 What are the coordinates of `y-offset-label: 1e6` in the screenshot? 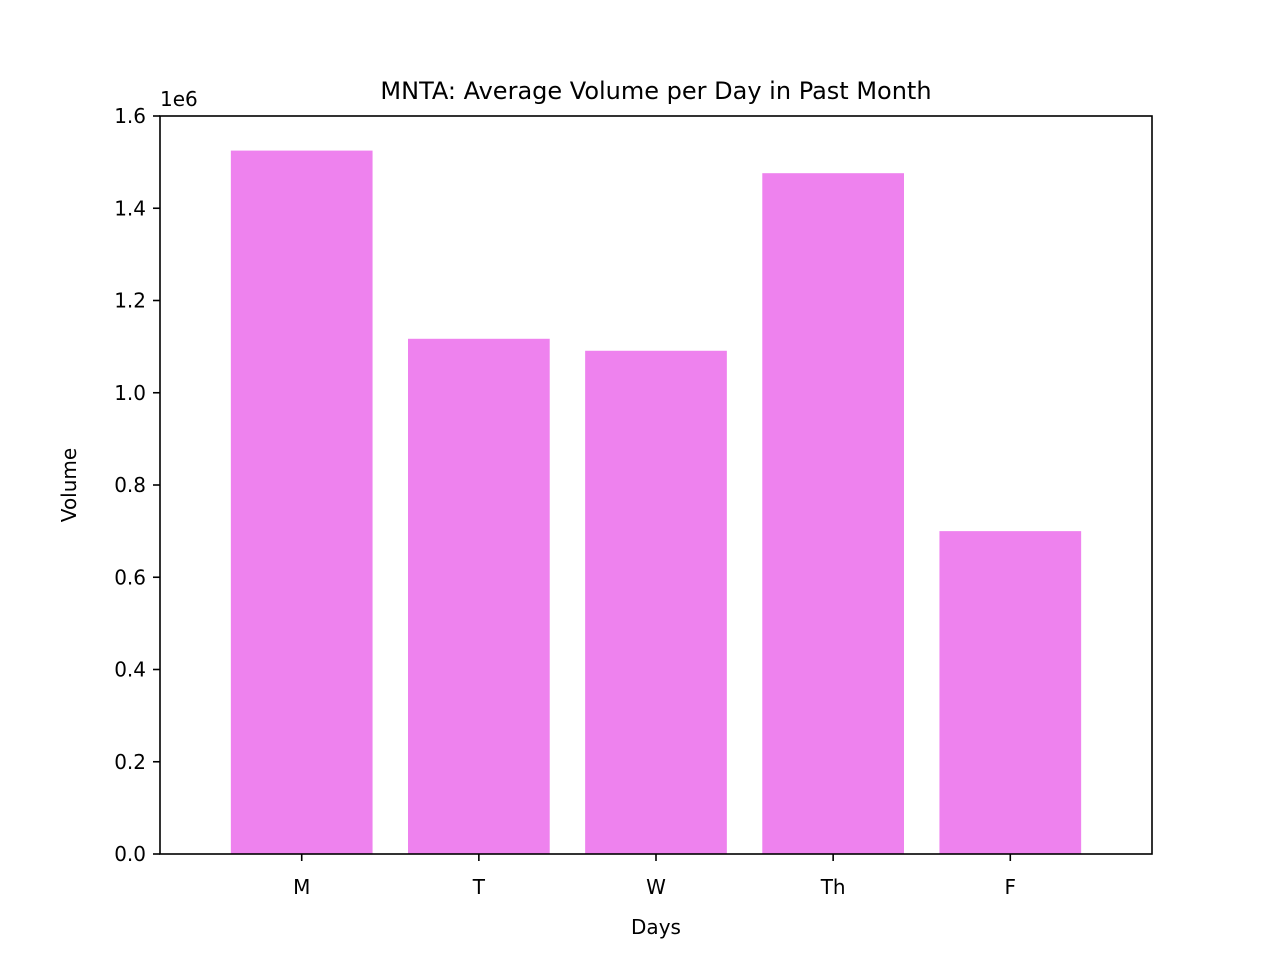 It's located at (179, 99).